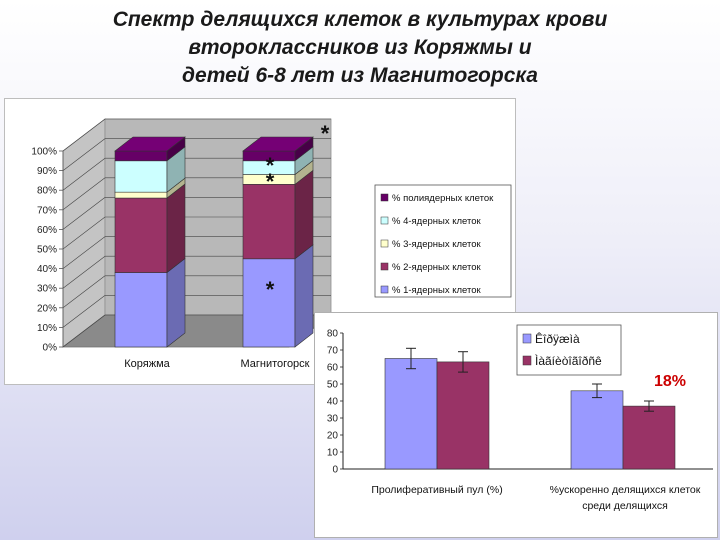  I want to click on y-tick-label: 10%, so click(47, 328).